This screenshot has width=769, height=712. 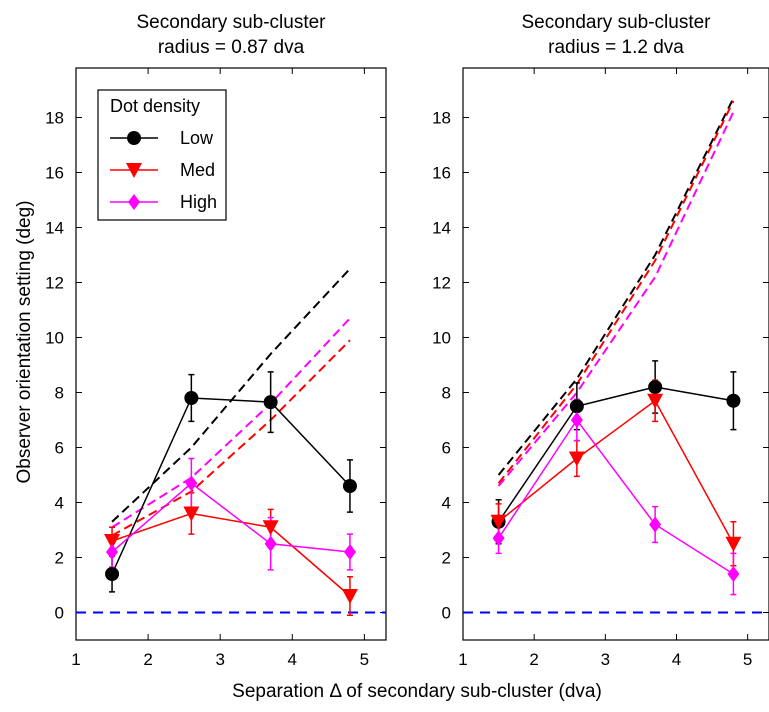 I want to click on panel-title-line2: radius = 0.87 dva, so click(x=231, y=47).